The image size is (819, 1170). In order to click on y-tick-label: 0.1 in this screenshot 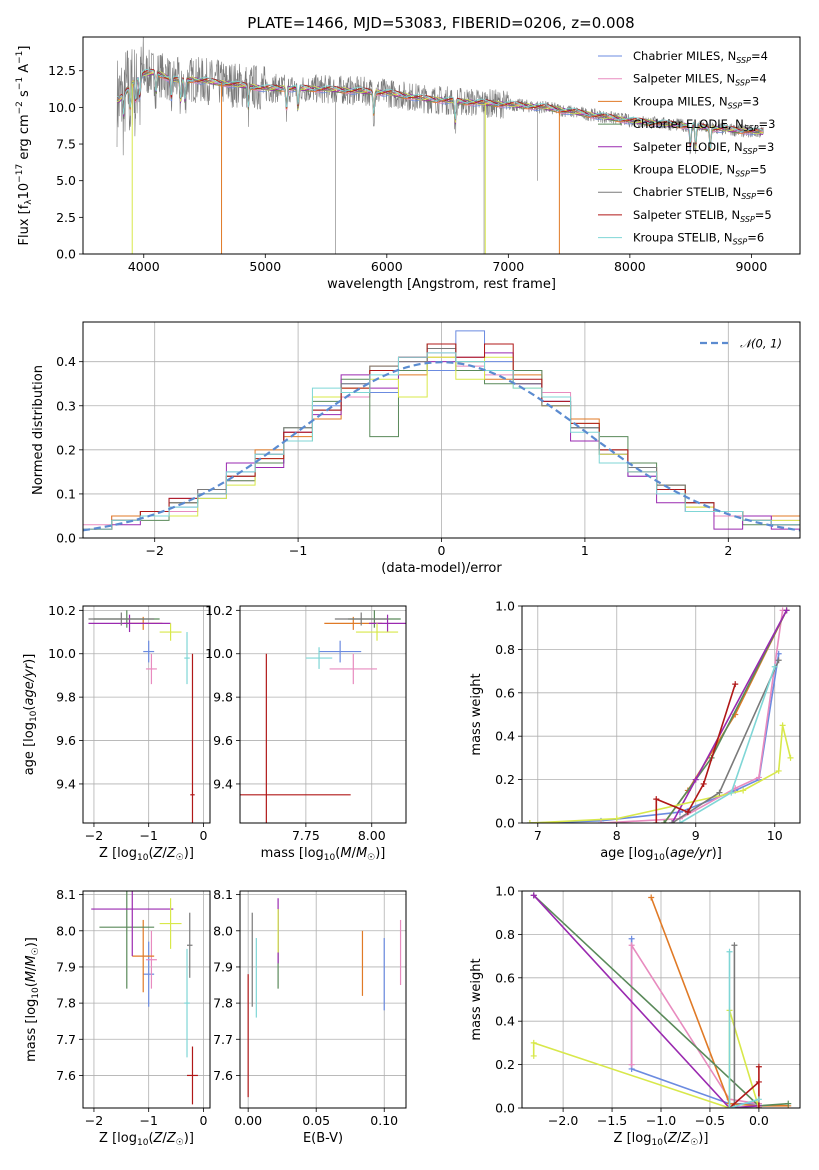, I will do `click(66, 493)`.